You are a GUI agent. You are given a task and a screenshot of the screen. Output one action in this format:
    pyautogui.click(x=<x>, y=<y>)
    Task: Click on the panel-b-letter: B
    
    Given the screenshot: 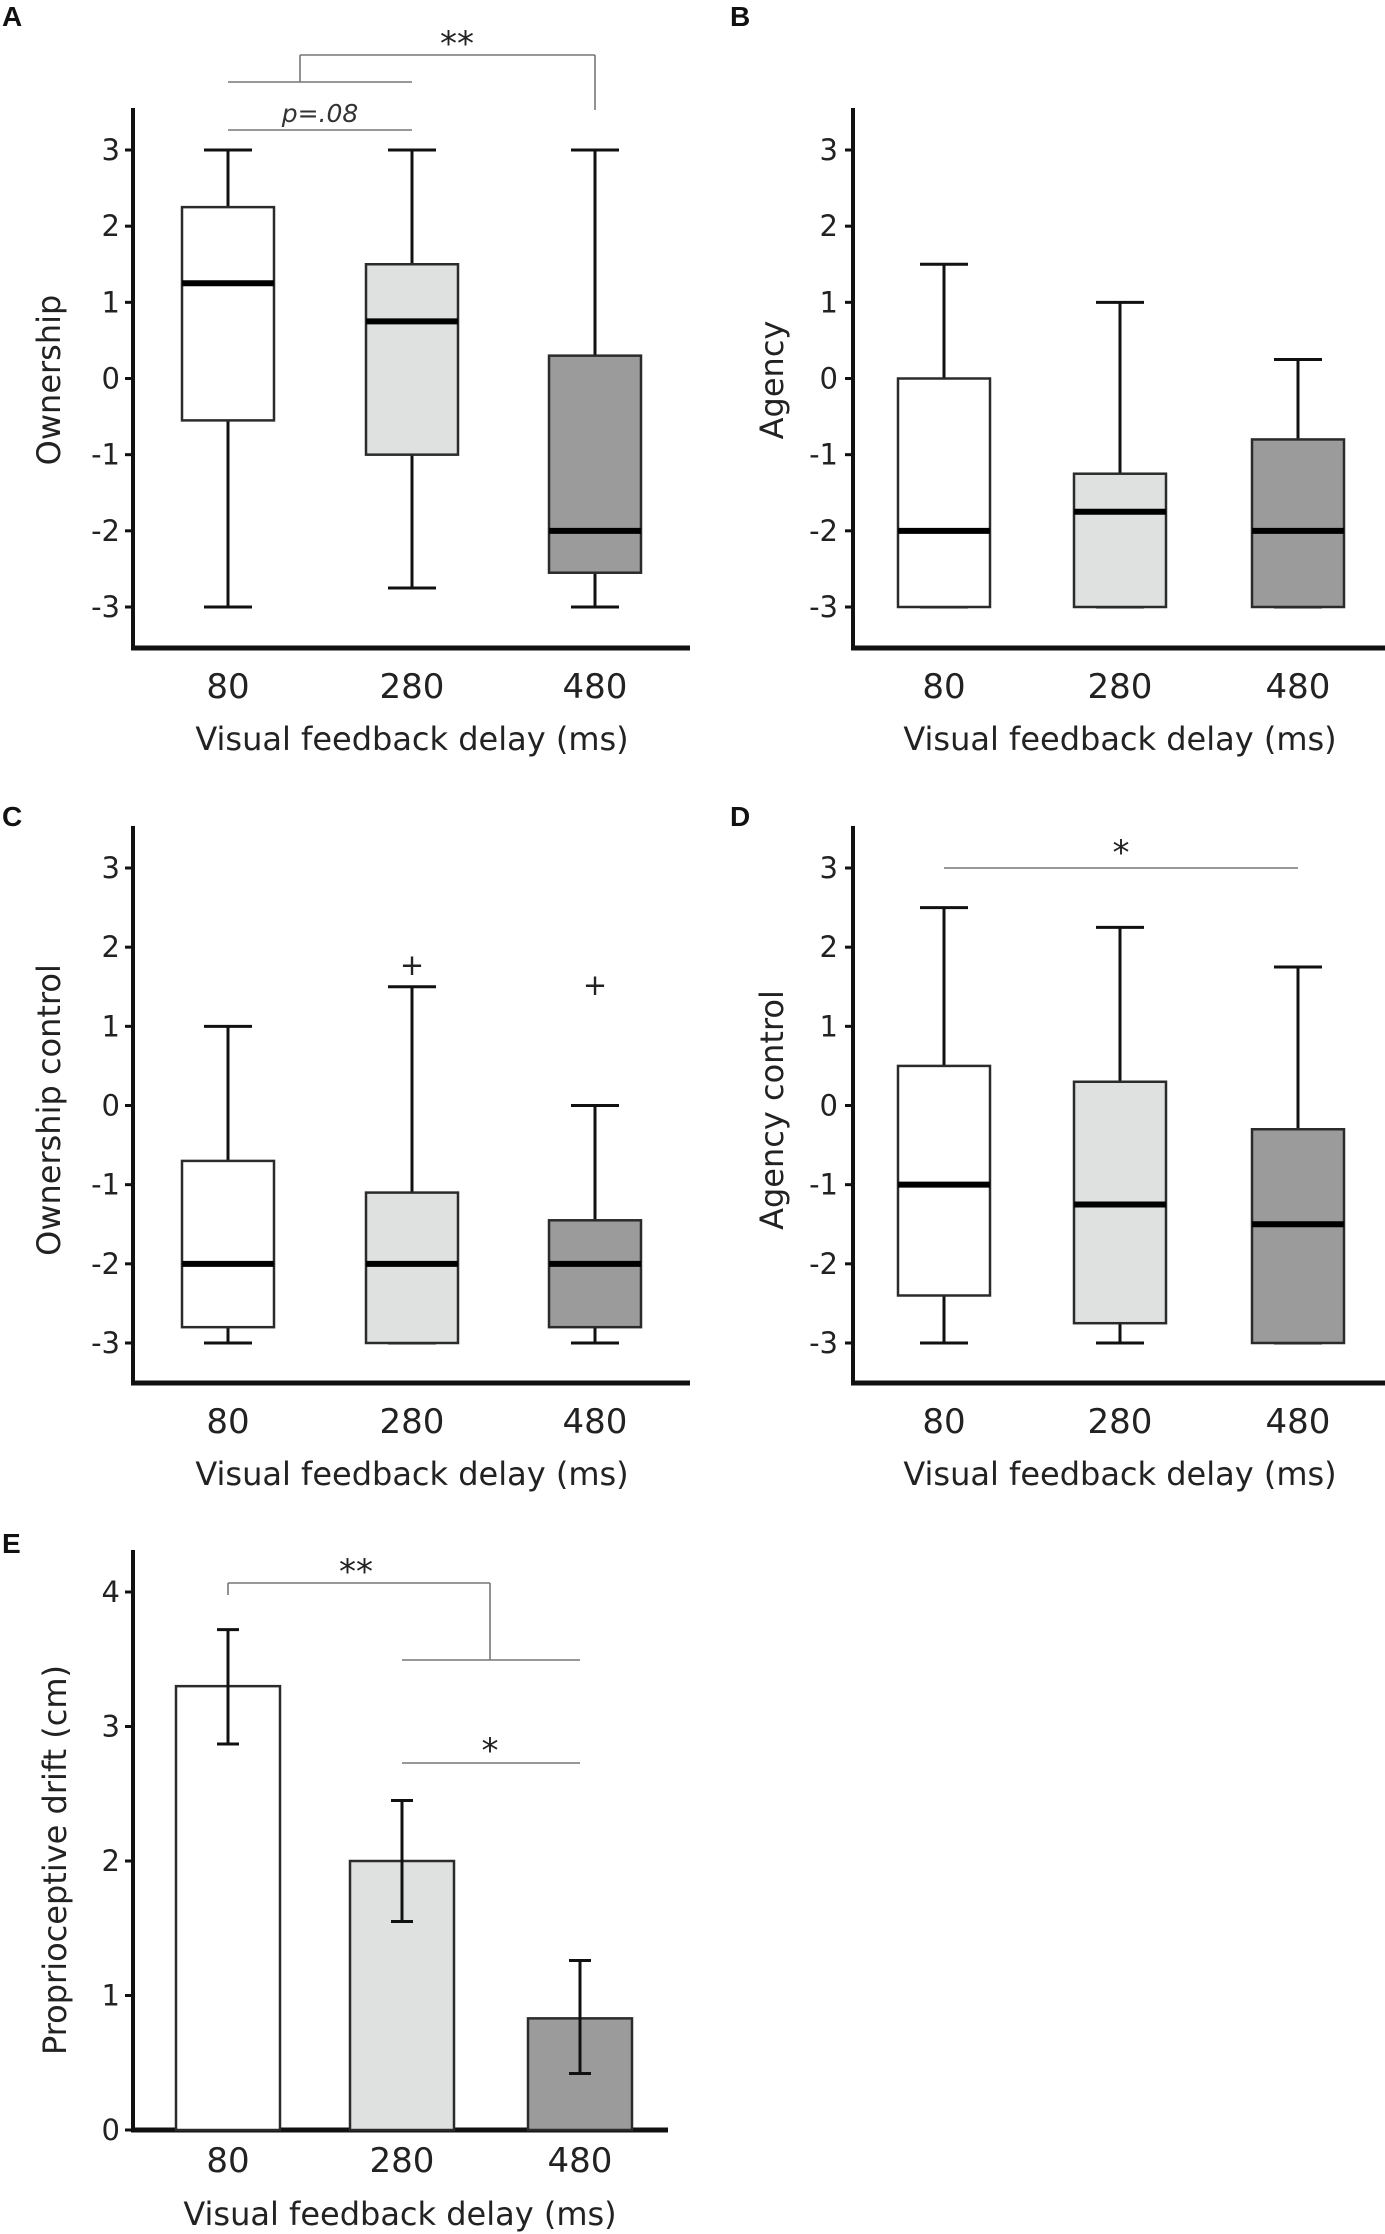 What is the action you would take?
    pyautogui.click(x=740, y=16)
    